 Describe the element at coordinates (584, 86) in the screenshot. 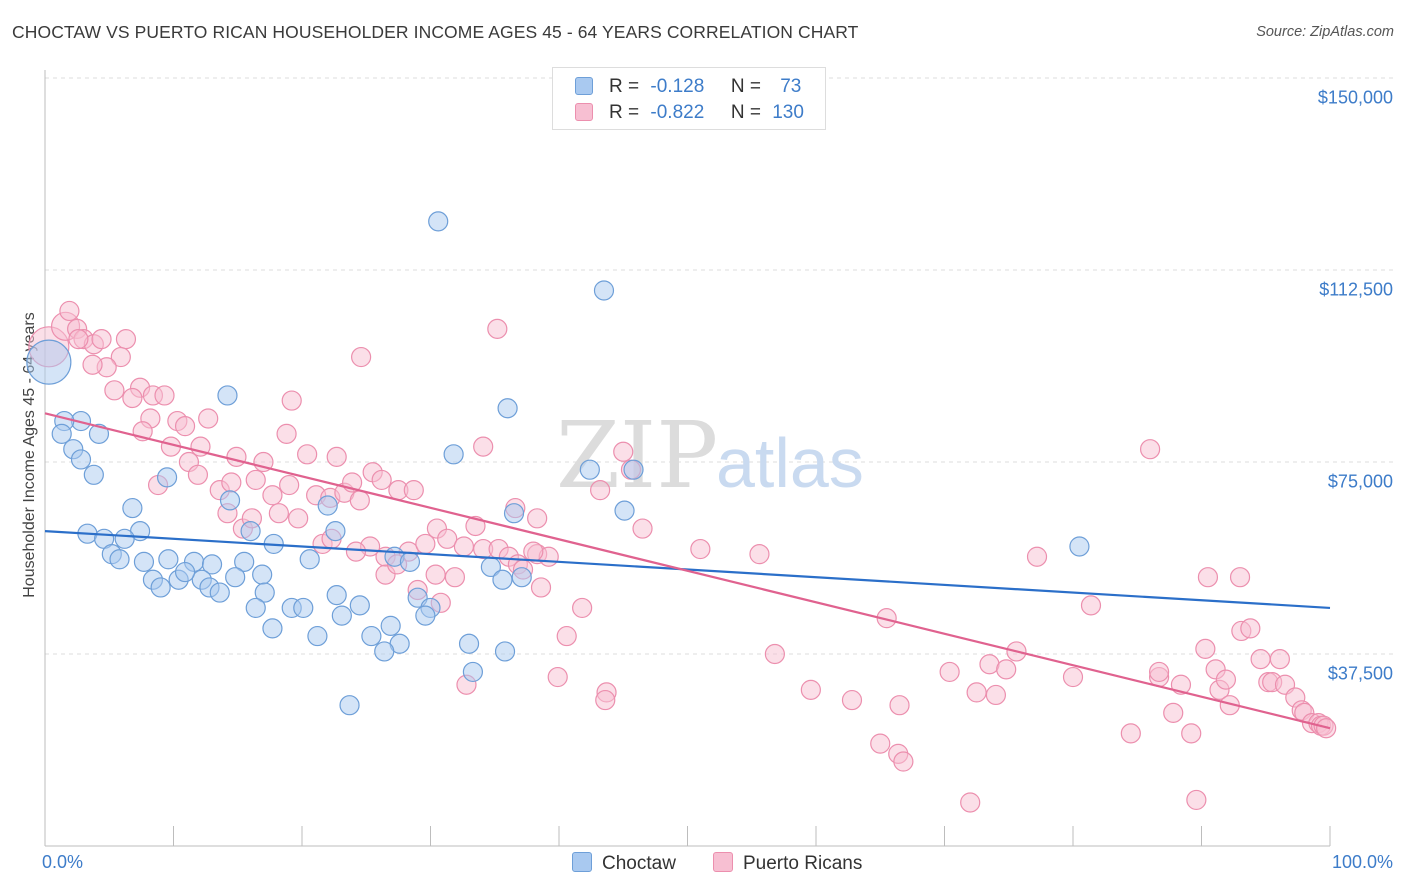

I see `choctaw-swatch` at that location.